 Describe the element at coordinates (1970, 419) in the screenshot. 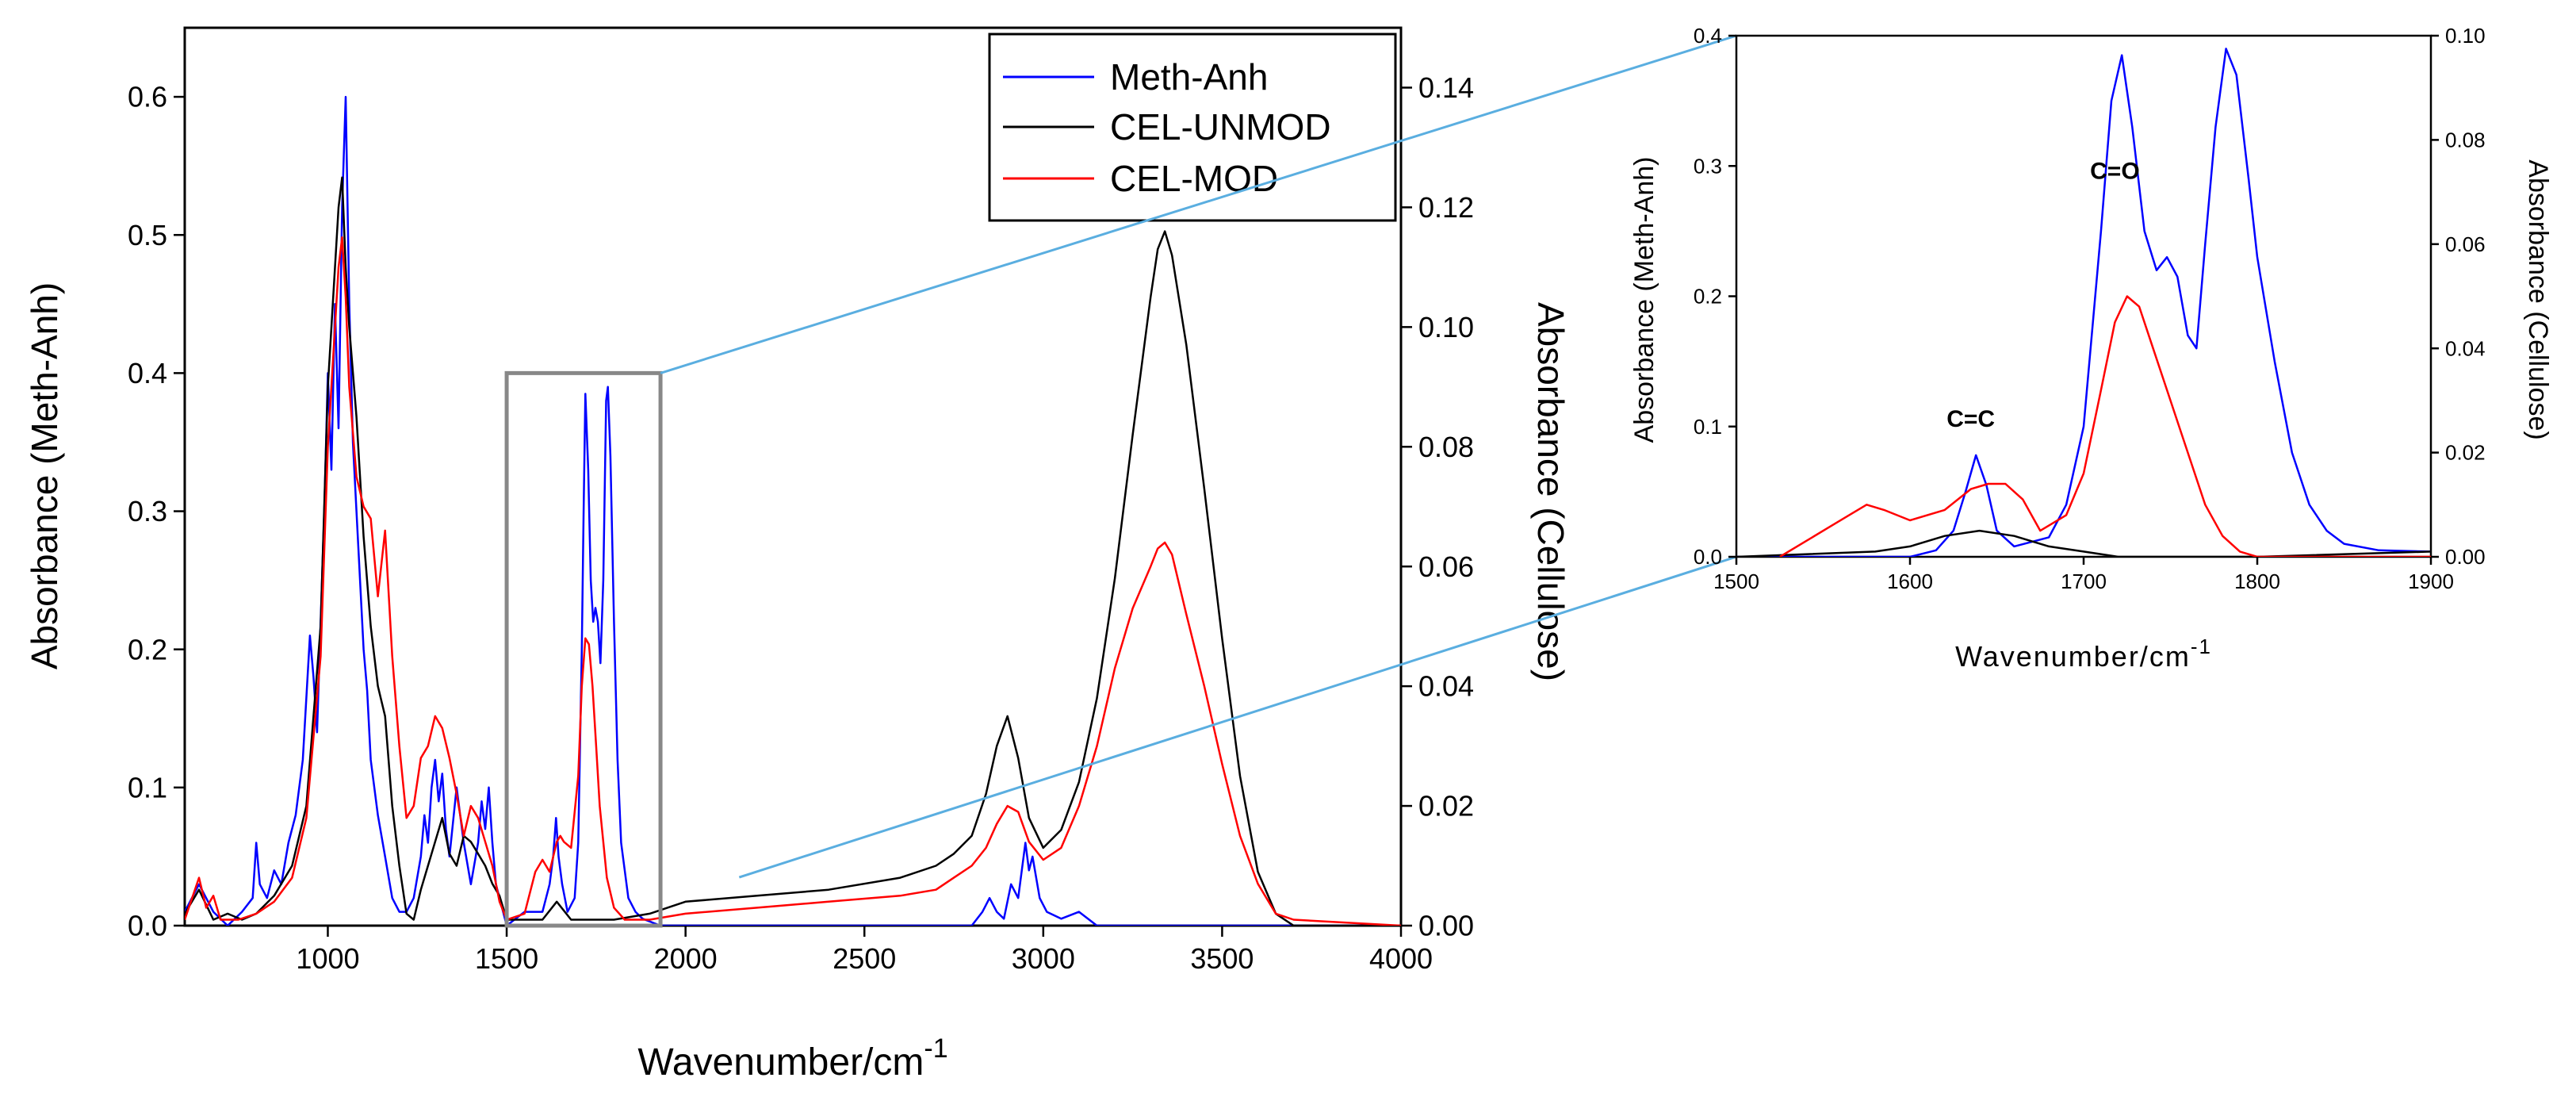

I see `annotation-c-c: C=C` at that location.